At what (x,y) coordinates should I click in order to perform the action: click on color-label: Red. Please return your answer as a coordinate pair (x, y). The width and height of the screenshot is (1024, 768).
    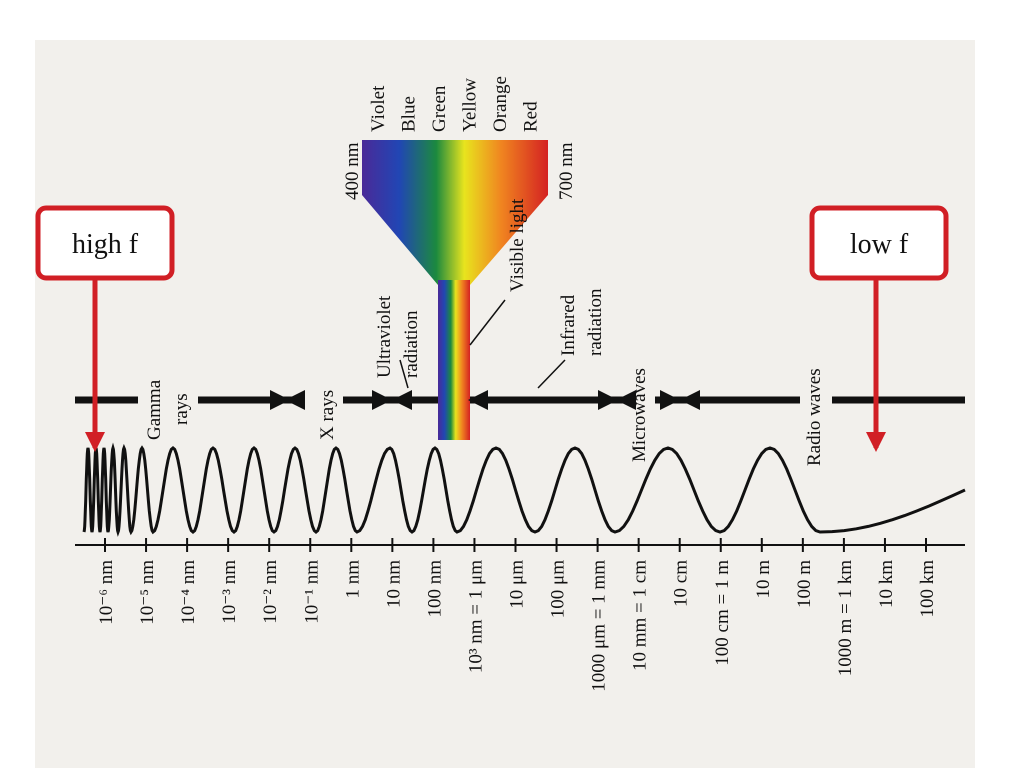
    Looking at the image, I should click on (531, 116).